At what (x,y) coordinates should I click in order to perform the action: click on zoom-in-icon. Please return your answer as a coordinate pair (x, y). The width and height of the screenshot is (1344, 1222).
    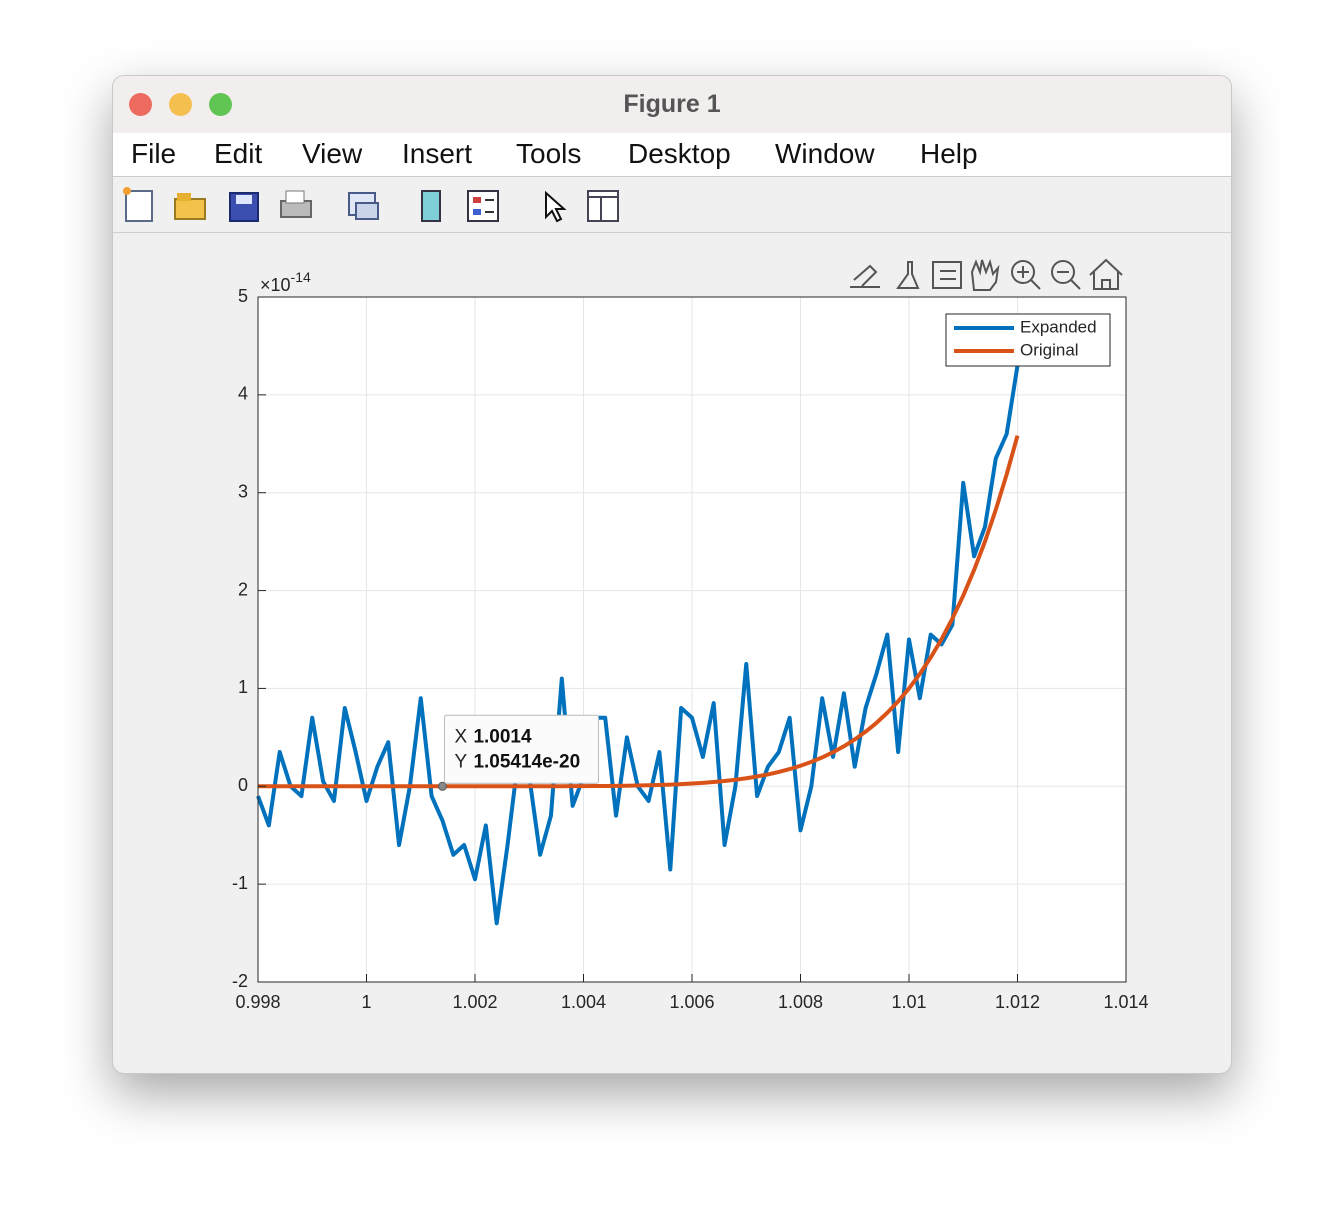
    Looking at the image, I should click on (1026, 275).